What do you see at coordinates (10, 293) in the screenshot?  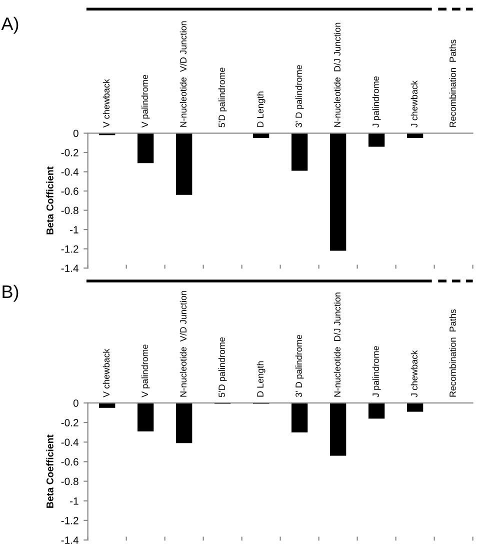 I see `chart-title: B)` at bounding box center [10, 293].